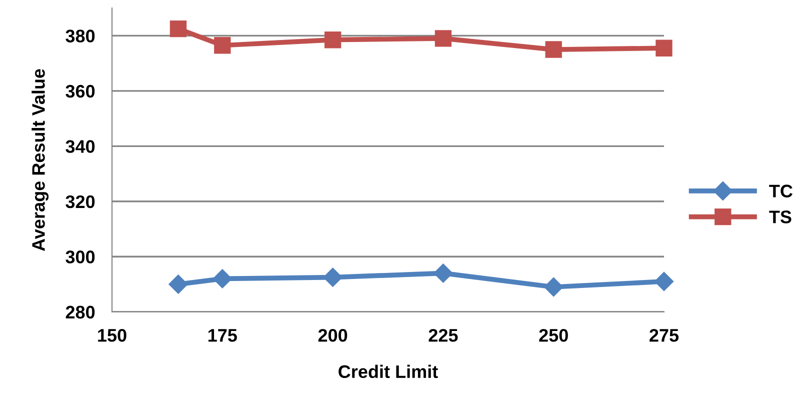 This screenshot has height=405, width=800. I want to click on x-tick-label: 225, so click(443, 335).